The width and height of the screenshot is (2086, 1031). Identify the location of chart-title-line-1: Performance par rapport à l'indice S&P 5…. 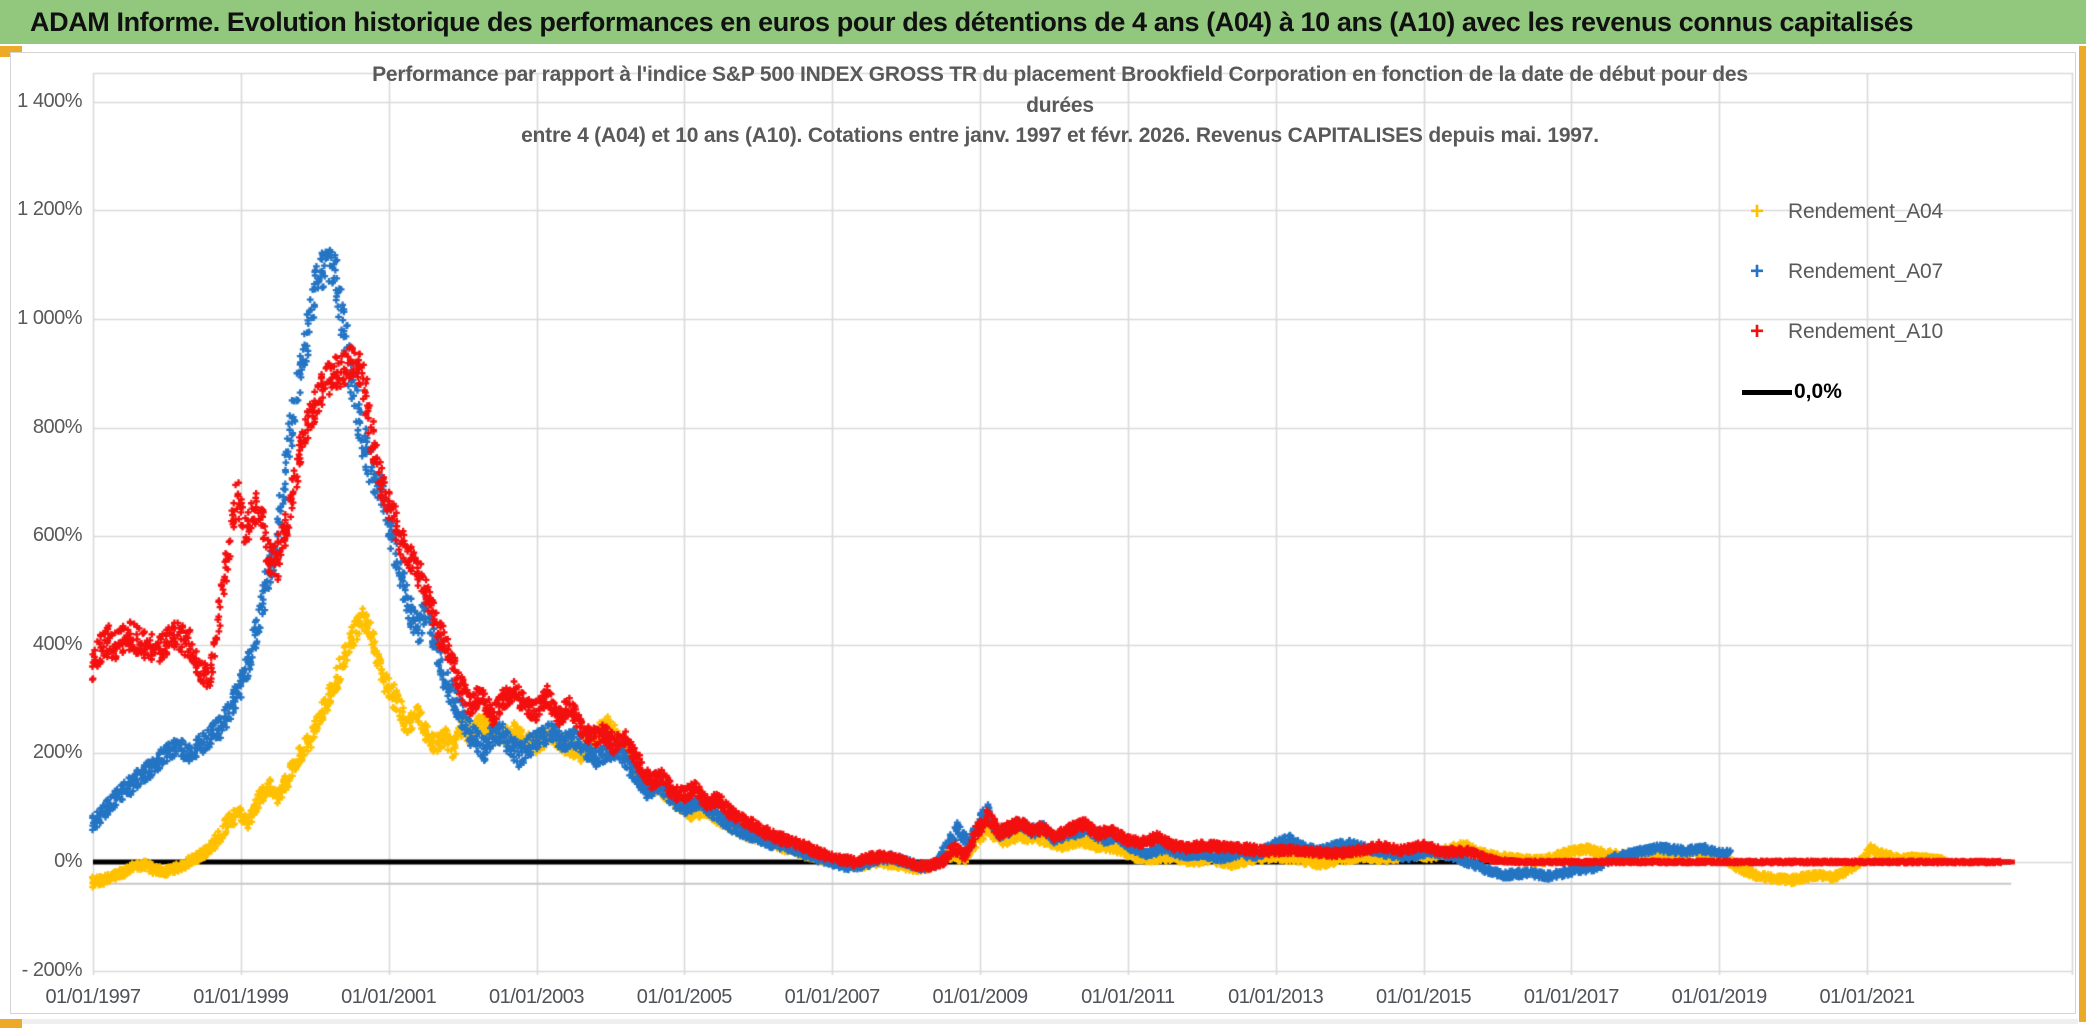
(1060, 74).